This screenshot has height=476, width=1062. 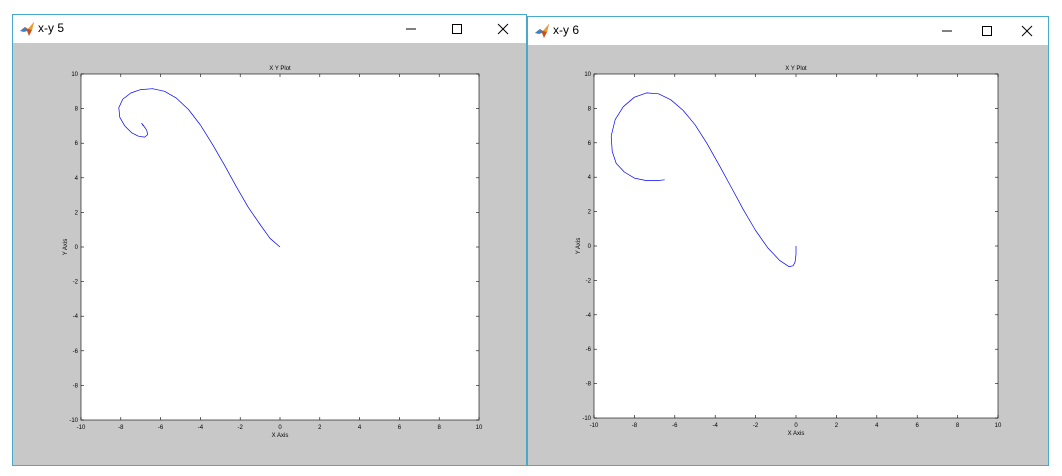 I want to click on title-bar: x-y 6, so click(x=788, y=31).